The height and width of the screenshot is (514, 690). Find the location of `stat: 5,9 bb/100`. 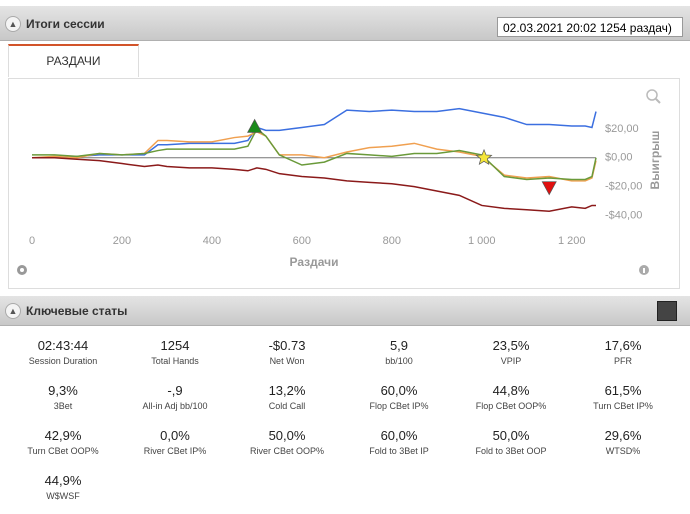

stat: 5,9 bb/100 is located at coordinates (399, 352).